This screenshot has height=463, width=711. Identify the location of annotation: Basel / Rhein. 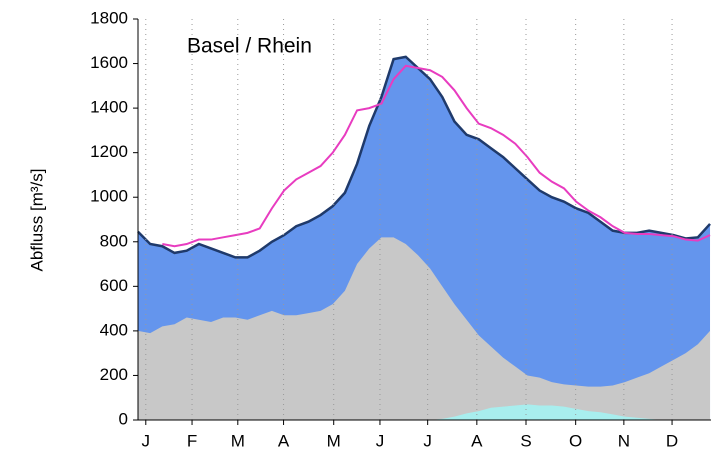
(249, 46).